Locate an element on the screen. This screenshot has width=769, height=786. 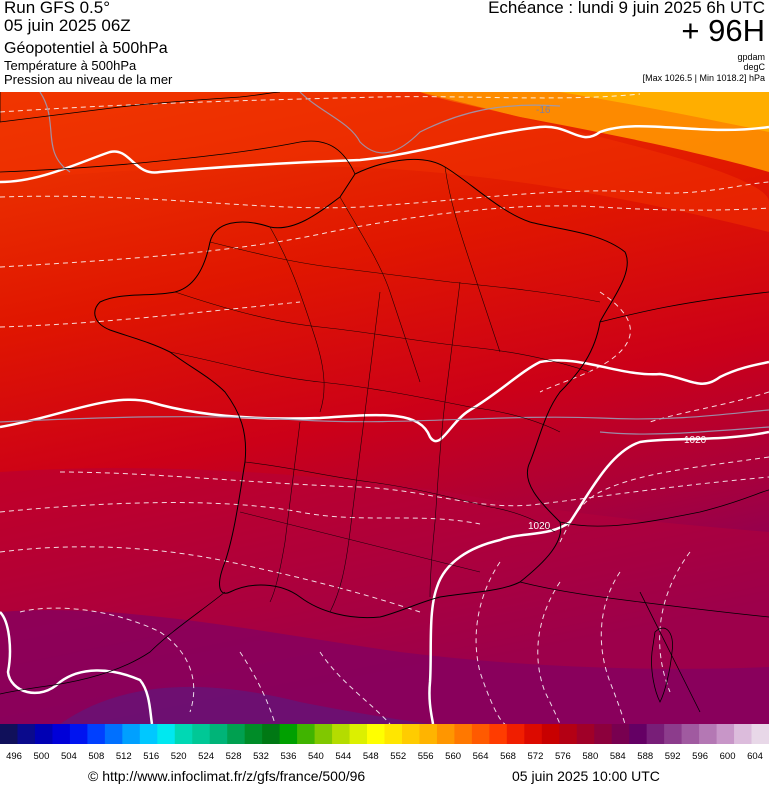
title-pressure: Pression au niveau de la mer is located at coordinates (88, 79).